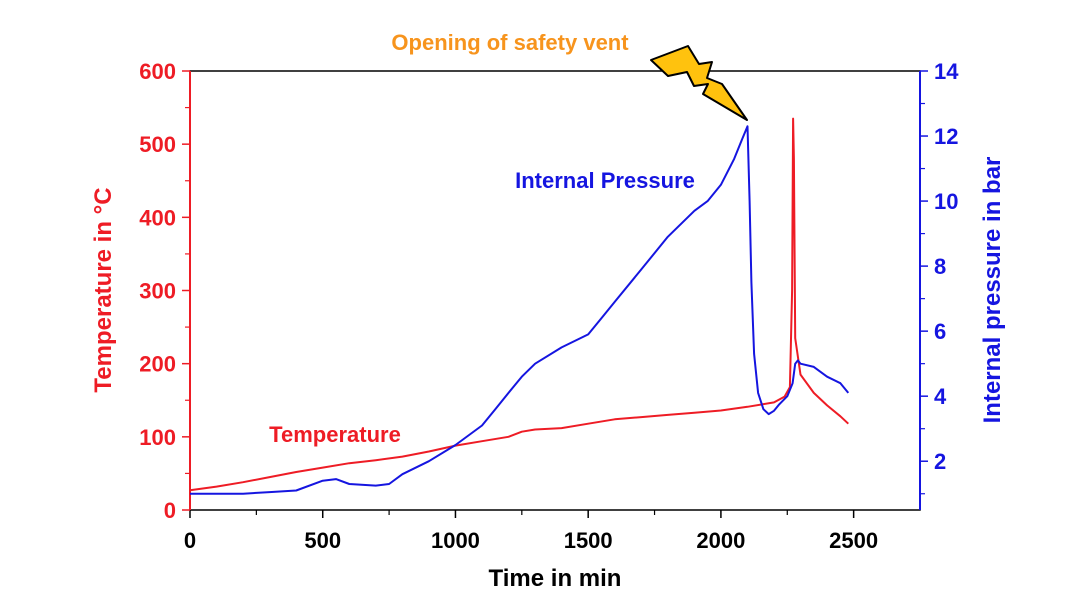 Image resolution: width=1068 pixels, height=616 pixels. Describe the element at coordinates (853, 540) in the screenshot. I see `x-tick-label: 2500` at that location.